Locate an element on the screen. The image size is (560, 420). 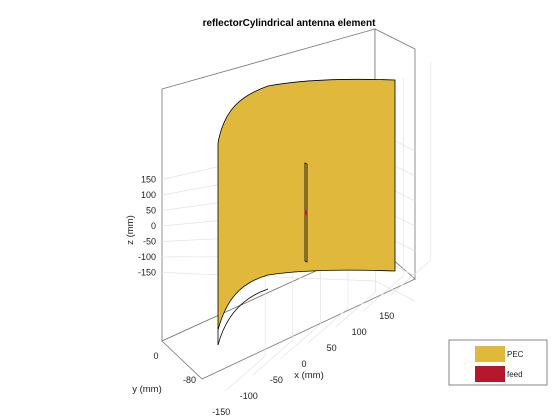
legend: PEC feed is located at coordinates (498, 362).